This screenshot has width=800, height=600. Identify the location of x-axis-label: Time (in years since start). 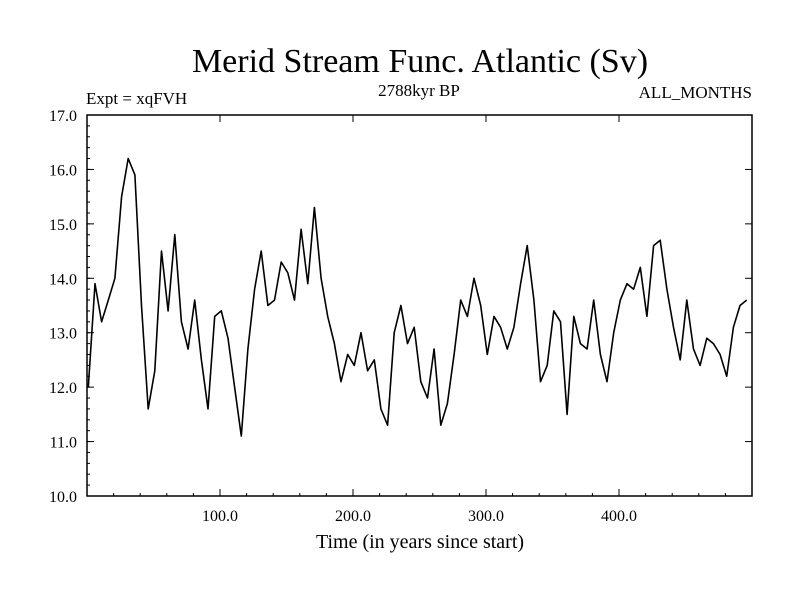
(420, 542).